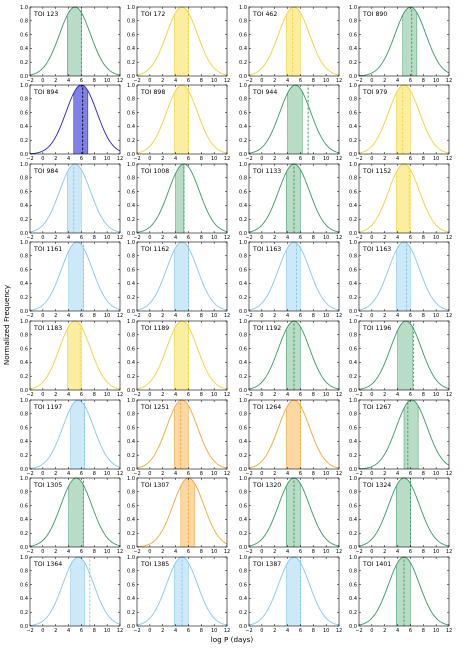 This screenshot has height=649, width=463. What do you see at coordinates (290, 358) in the screenshot?
I see `panel: −2 0 2 4 6 8 10 12 0.0 0.2 0.4 0.6 0.8 1.0 TOI 1192` at bounding box center [290, 358].